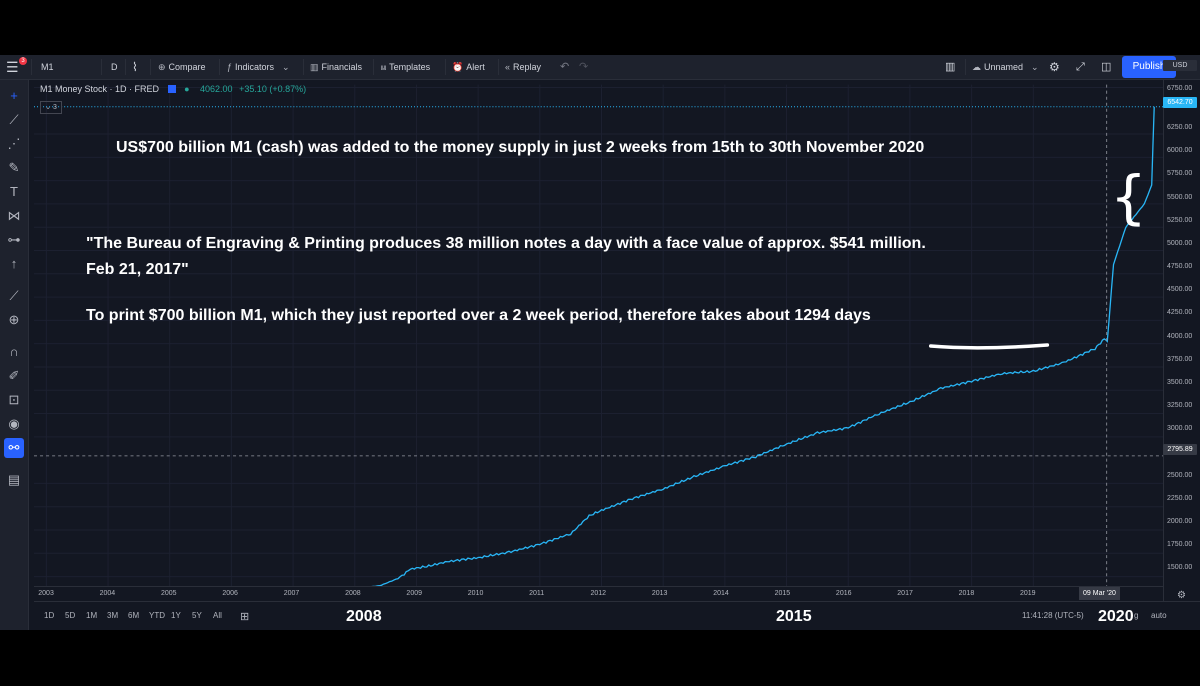 This screenshot has width=1200, height=686. I want to click on layout-name-button: ☁ Unnamed ⌄, so click(1005, 67).